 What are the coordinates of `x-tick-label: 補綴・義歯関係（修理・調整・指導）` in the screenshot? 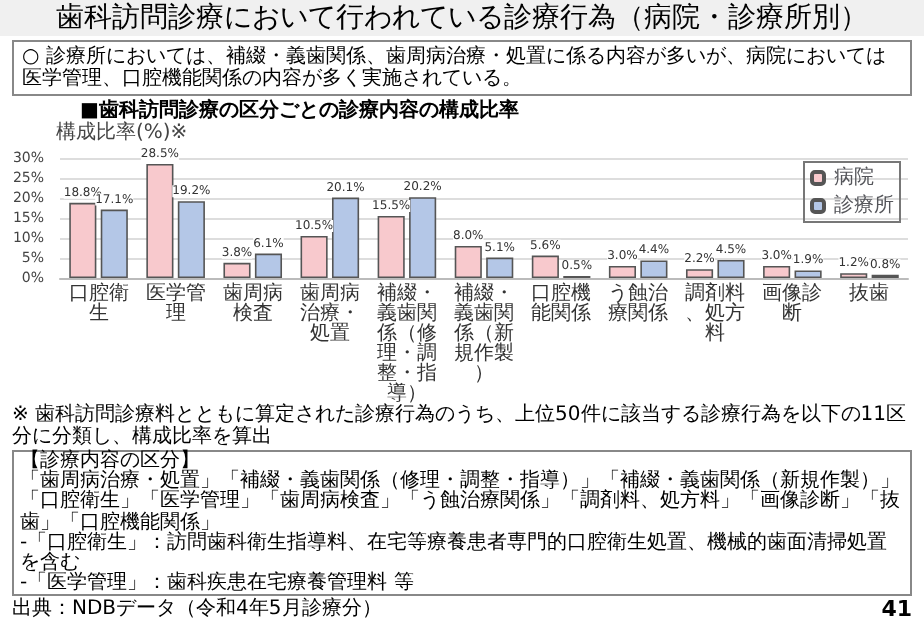 It's located at (406, 343).